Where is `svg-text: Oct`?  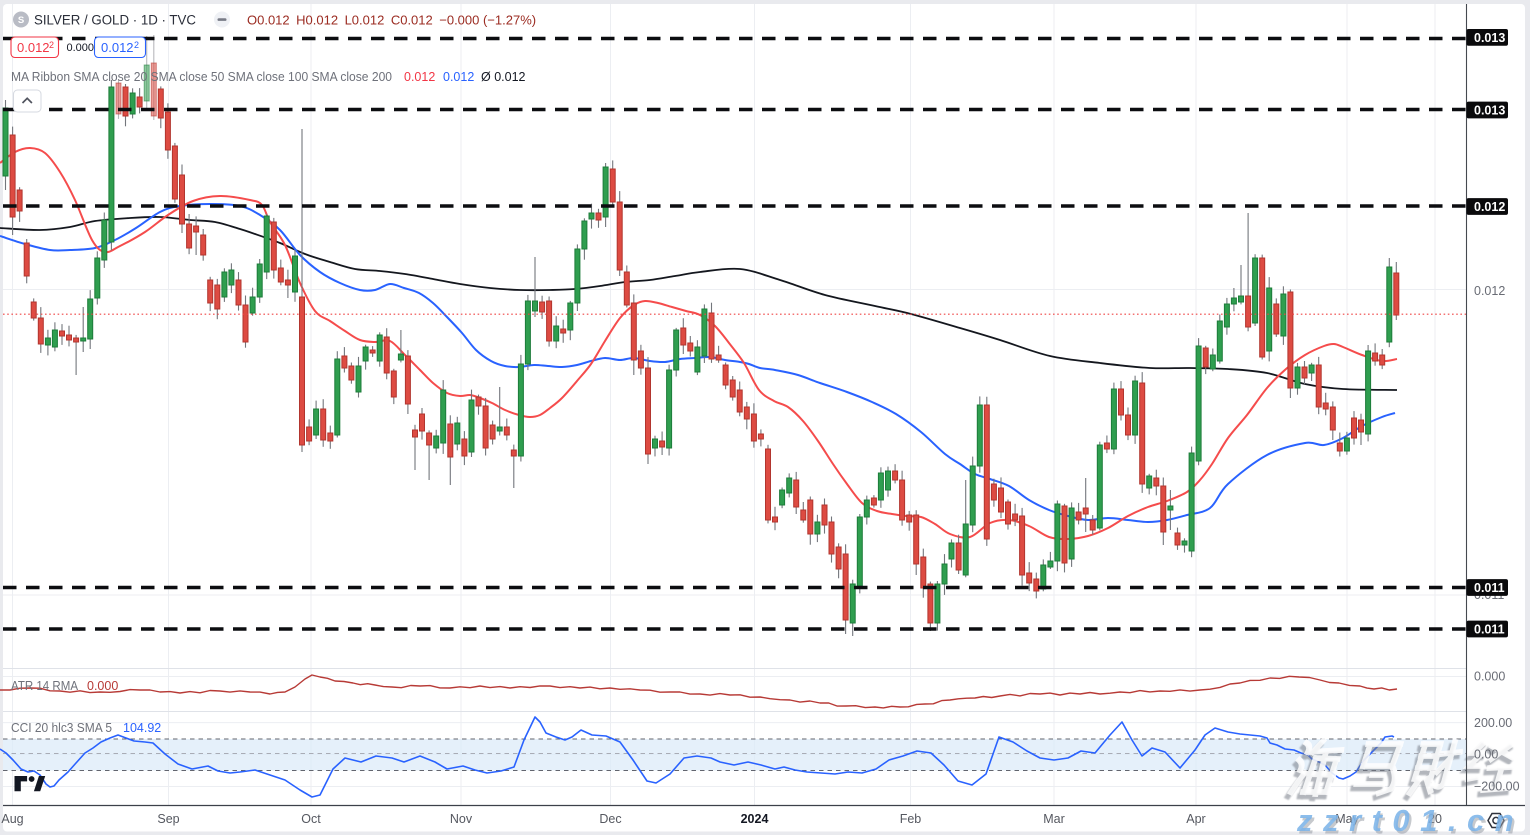
svg-text: Oct is located at coordinates (311, 819).